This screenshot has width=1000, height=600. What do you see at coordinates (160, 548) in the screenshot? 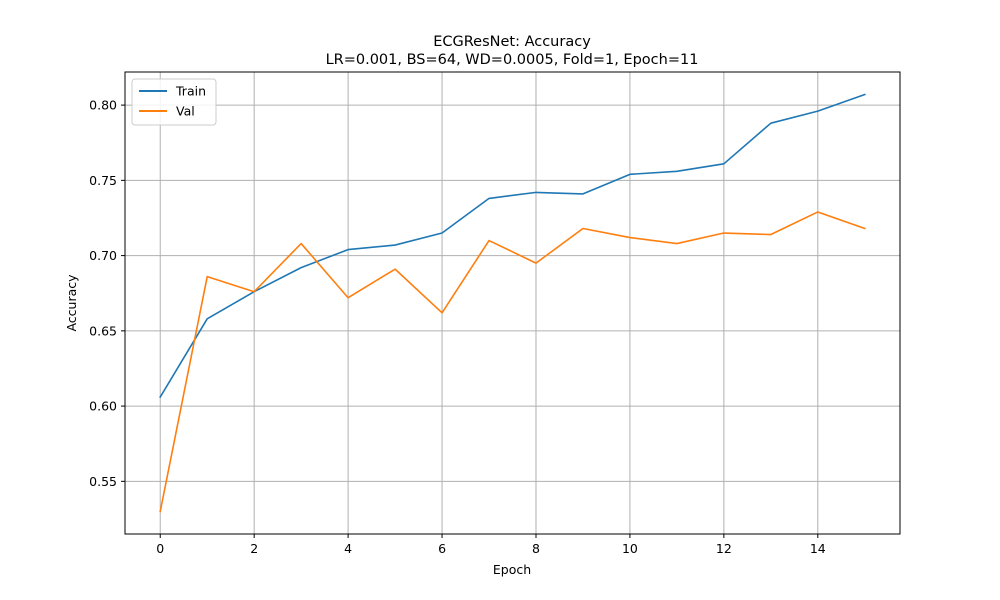
I see `x-tick-label: 0` at bounding box center [160, 548].